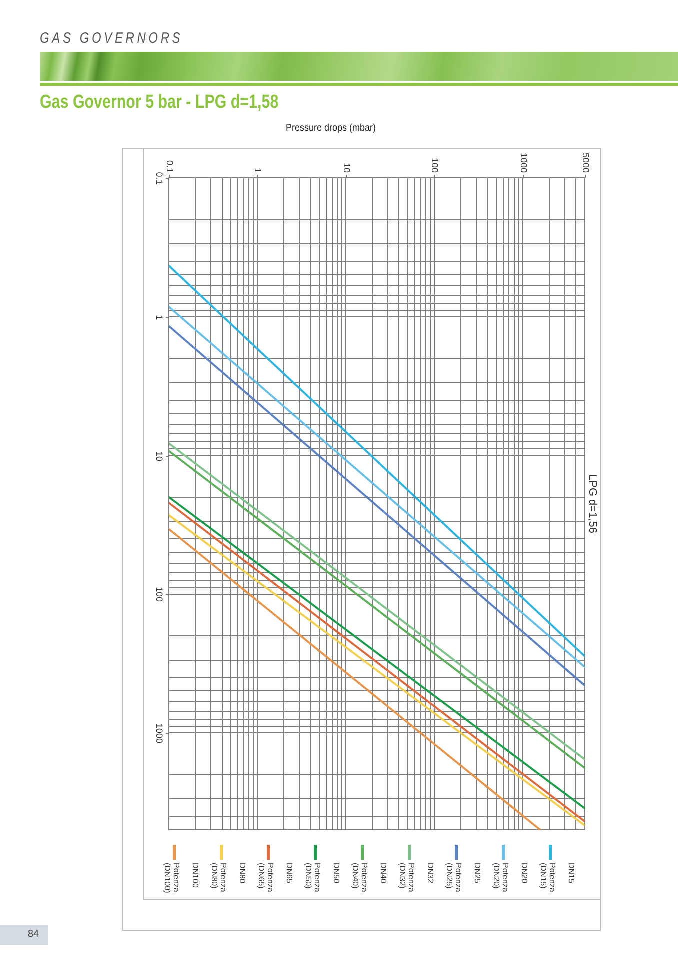 The height and width of the screenshot is (959, 678). I want to click on text: DN15, so click(571, 873).